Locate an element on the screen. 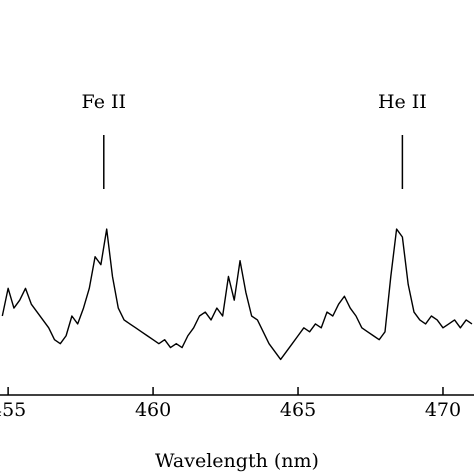 This screenshot has width=474, height=474. x-axis-label: Wavelength (nm) is located at coordinates (237, 461).